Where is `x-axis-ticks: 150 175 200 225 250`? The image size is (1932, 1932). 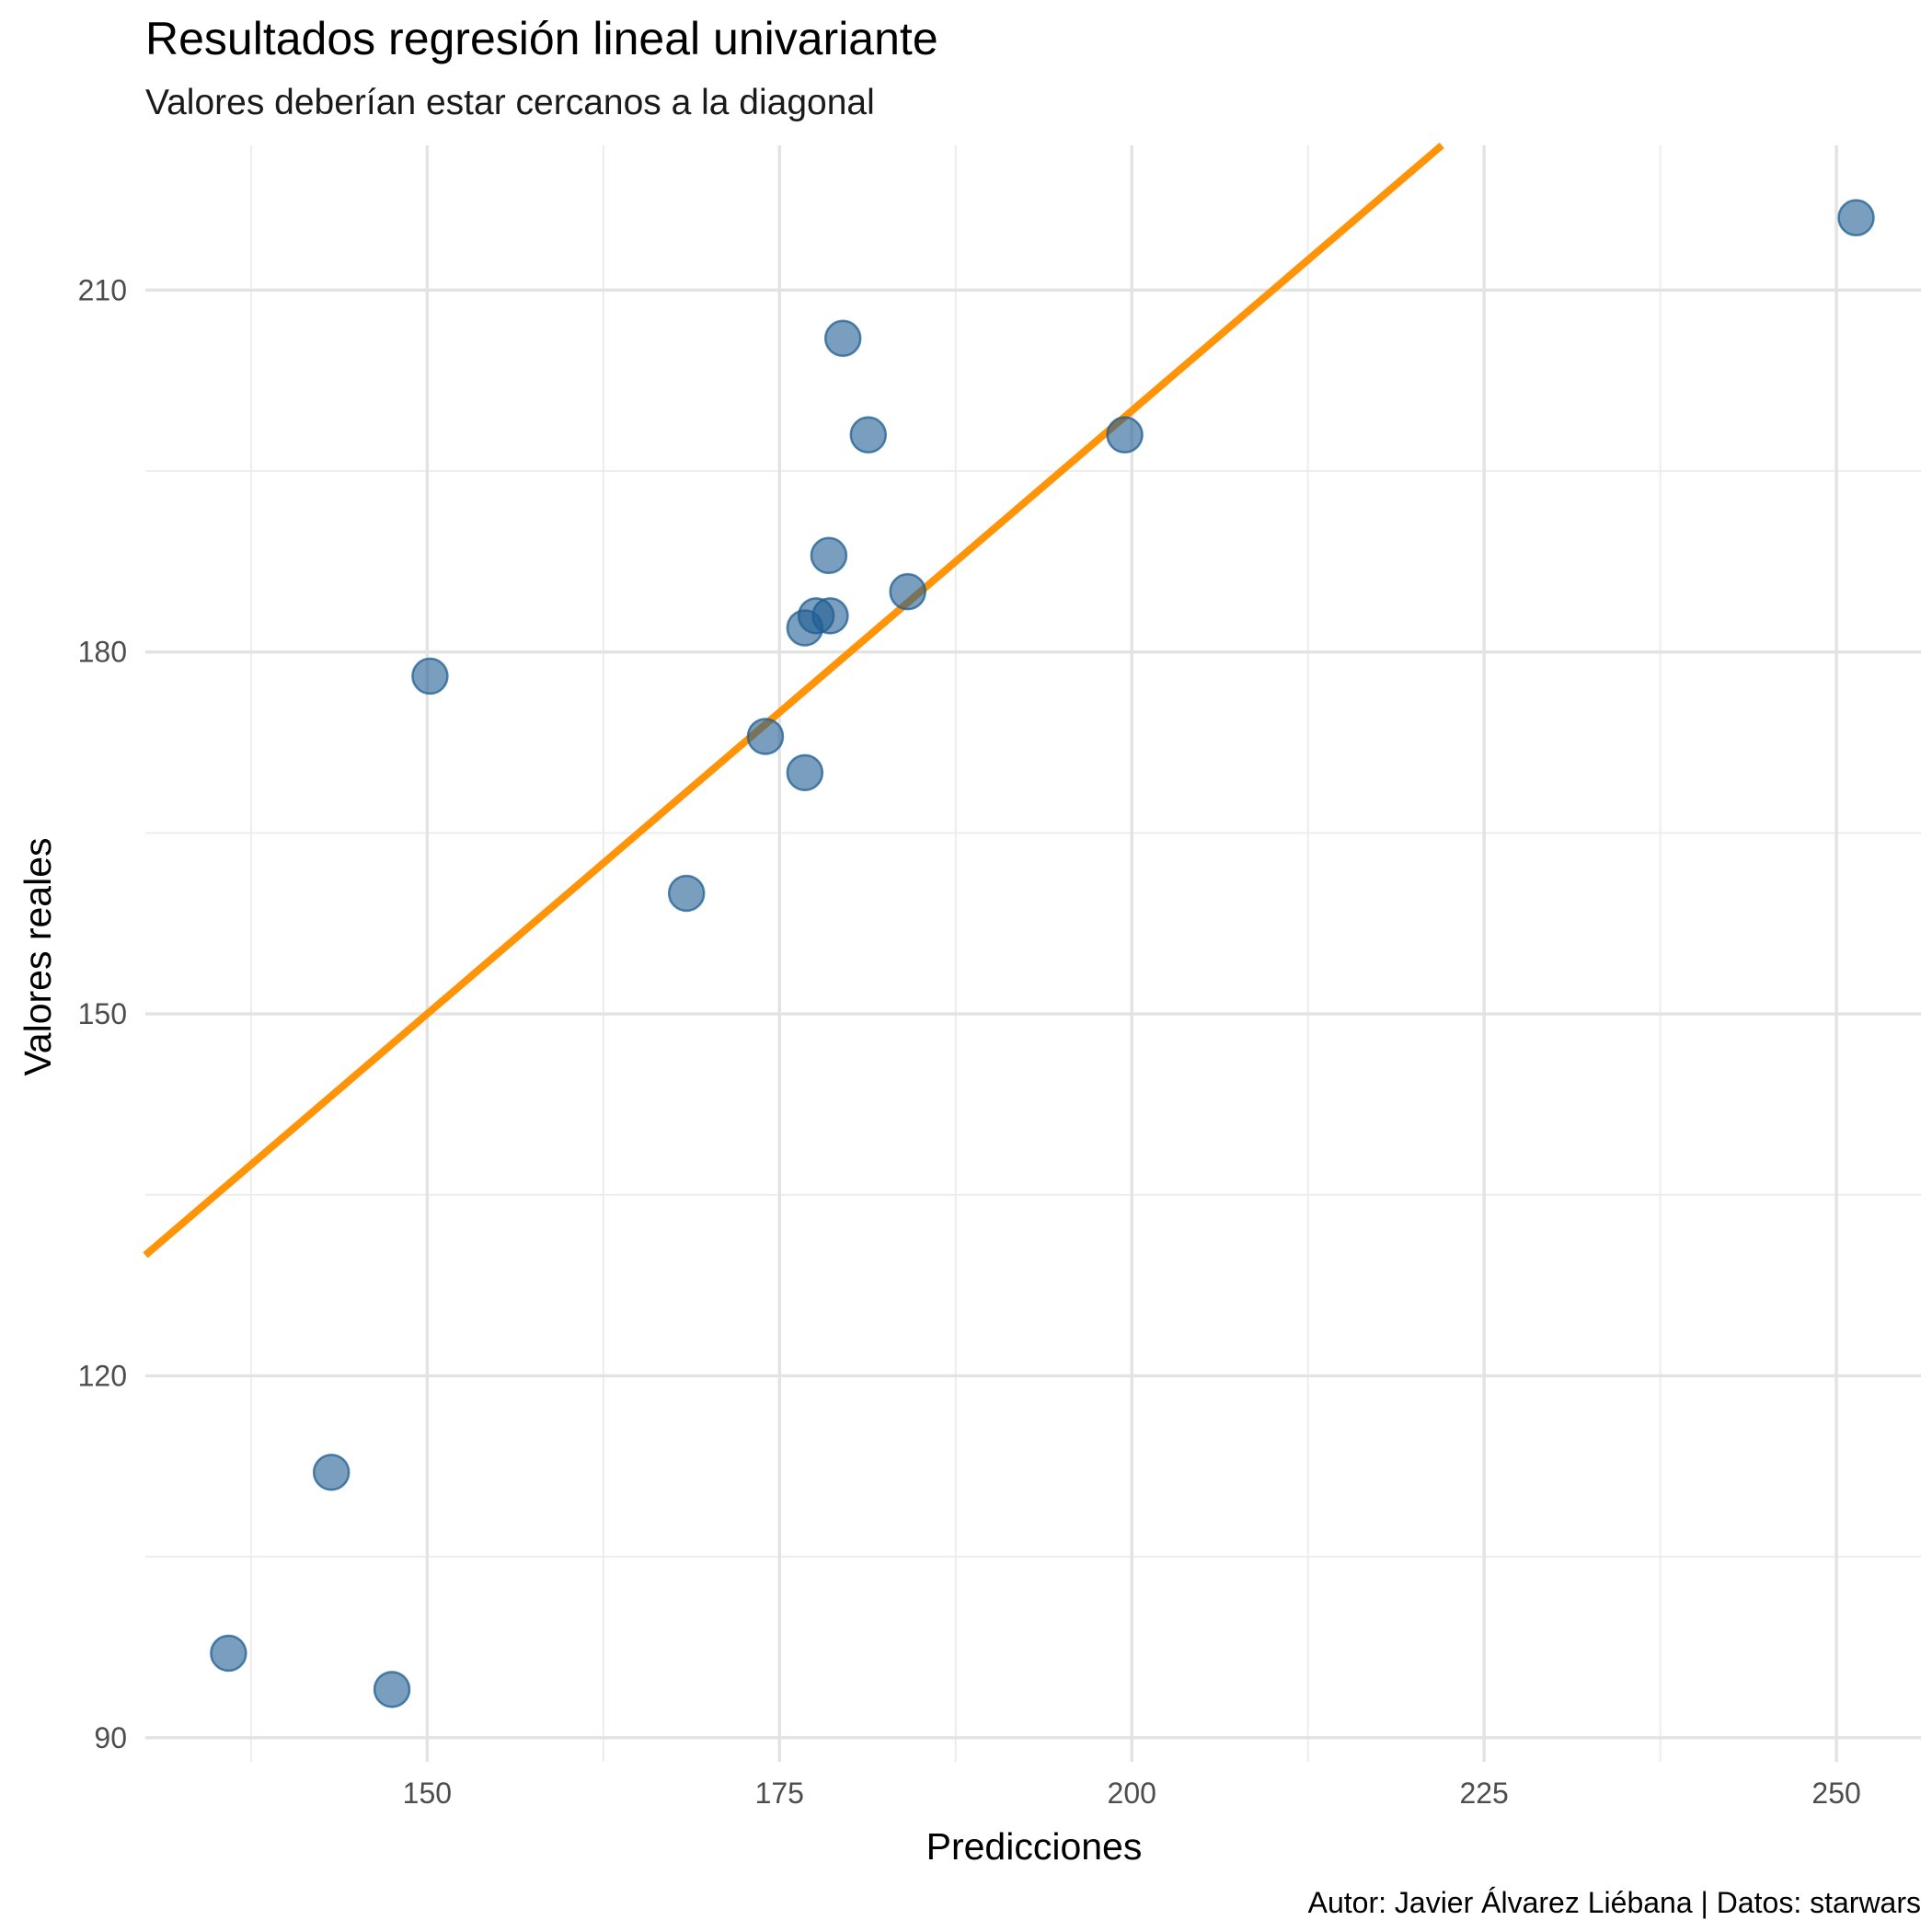
x-axis-ticks: 150 175 200 225 250 is located at coordinates (1132, 1793).